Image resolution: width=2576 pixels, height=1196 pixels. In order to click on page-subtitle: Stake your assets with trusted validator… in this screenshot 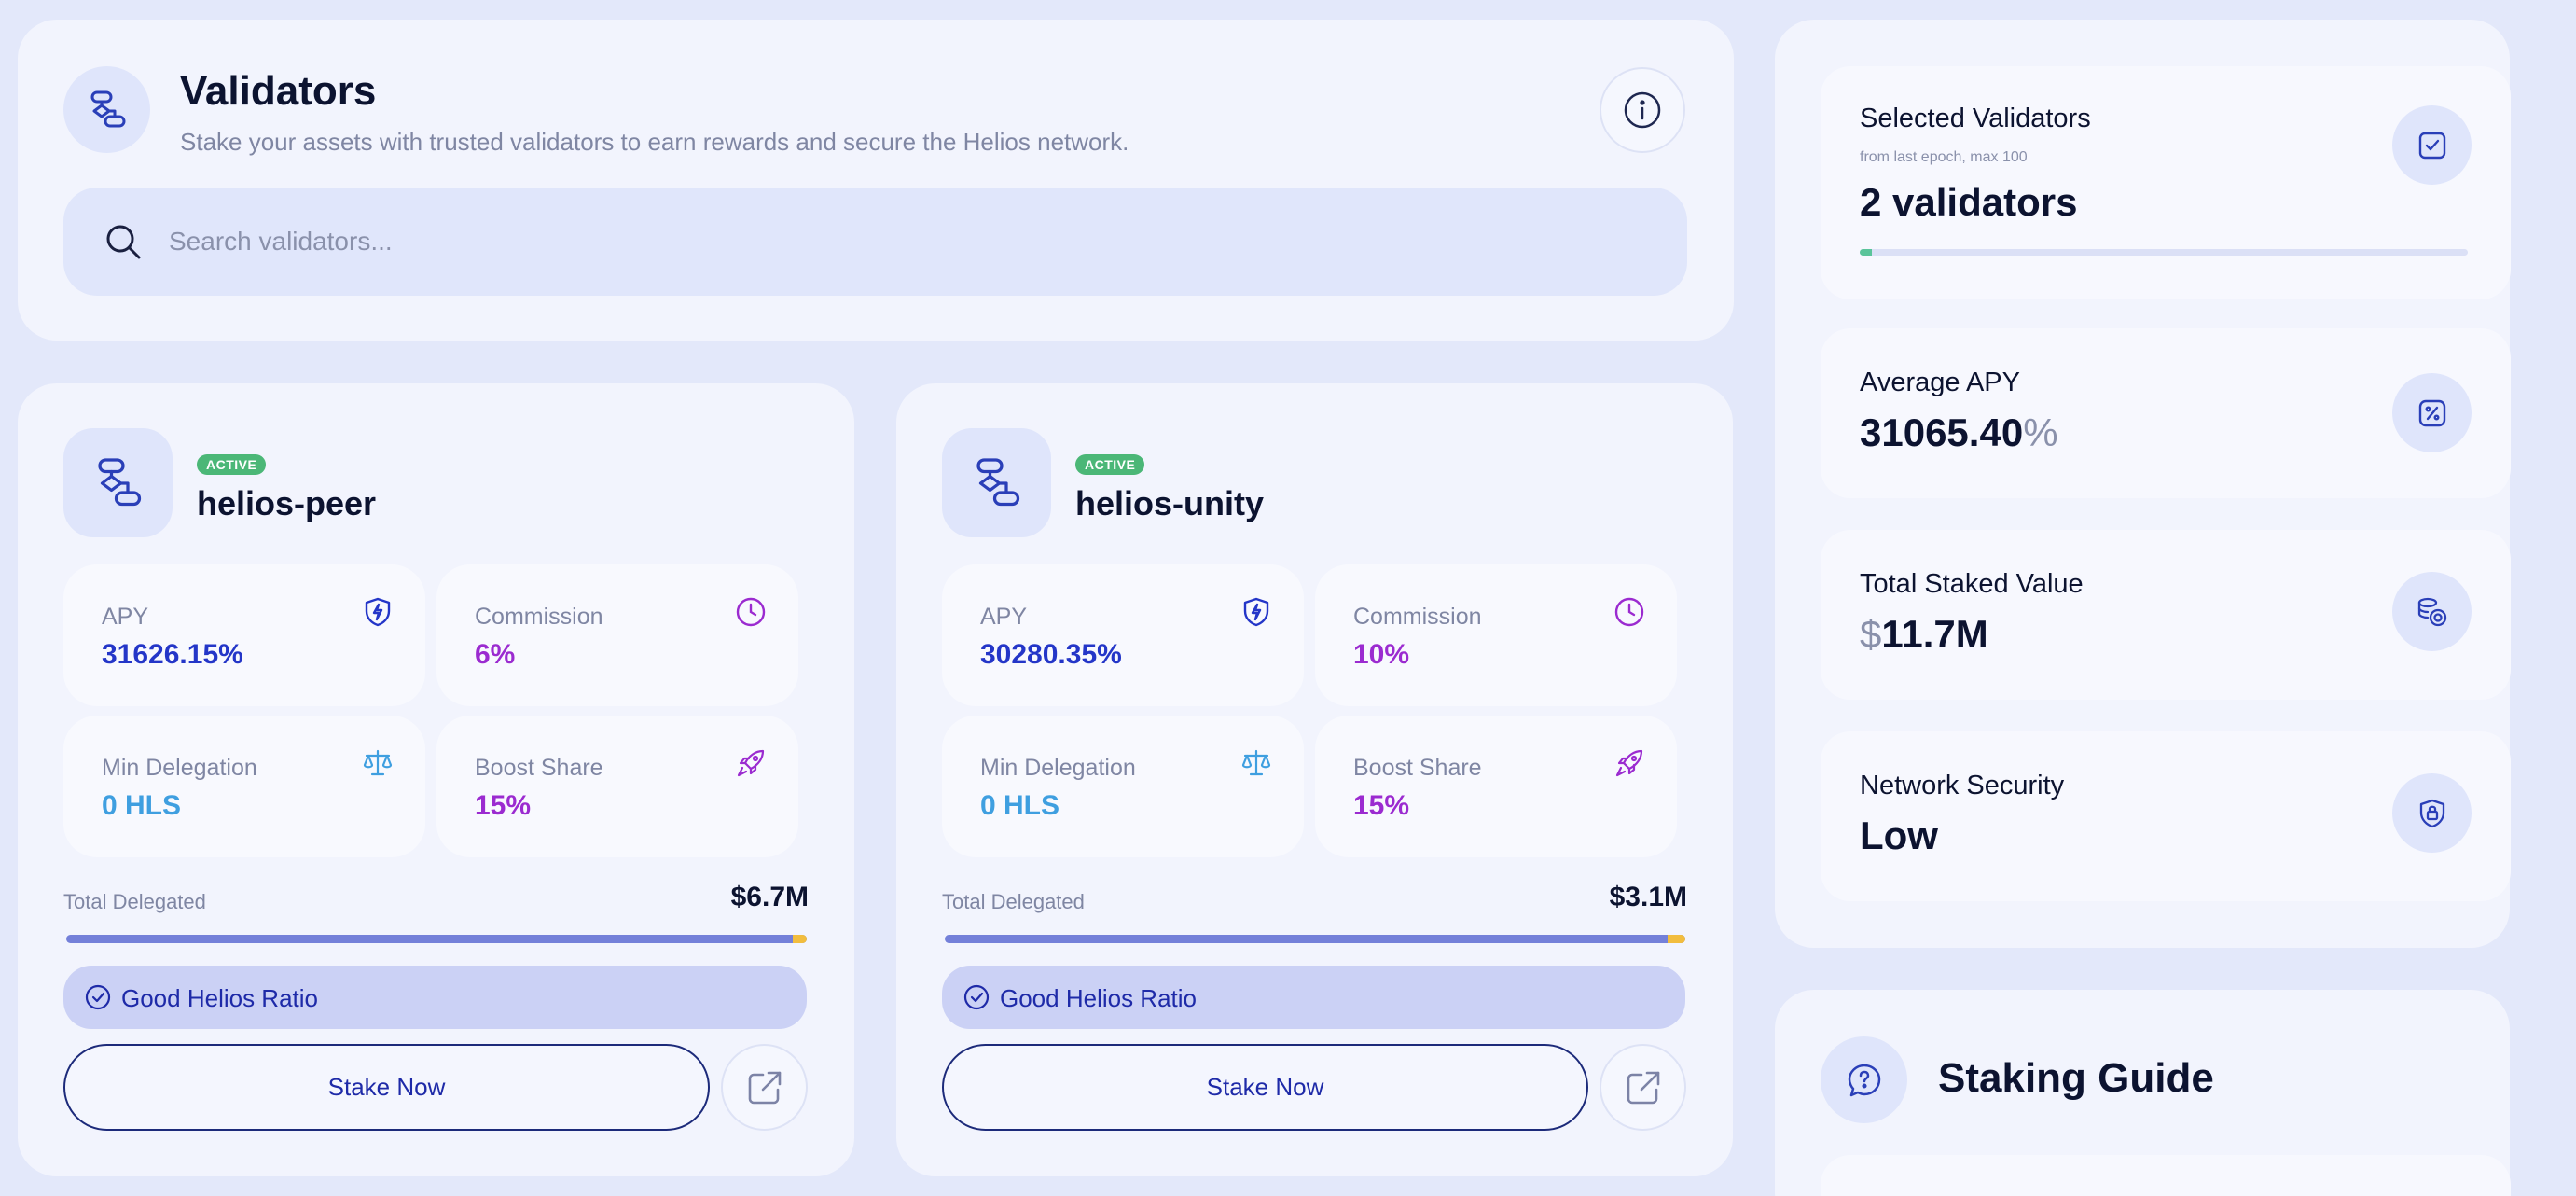, I will do `click(654, 142)`.